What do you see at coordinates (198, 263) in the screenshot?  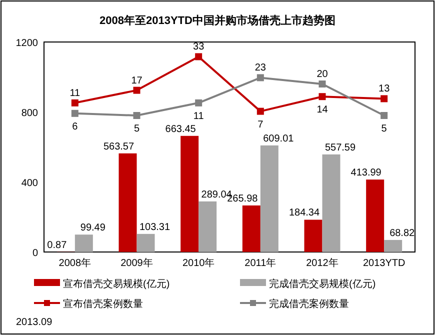 I see `x-tick-label: 2010年` at bounding box center [198, 263].